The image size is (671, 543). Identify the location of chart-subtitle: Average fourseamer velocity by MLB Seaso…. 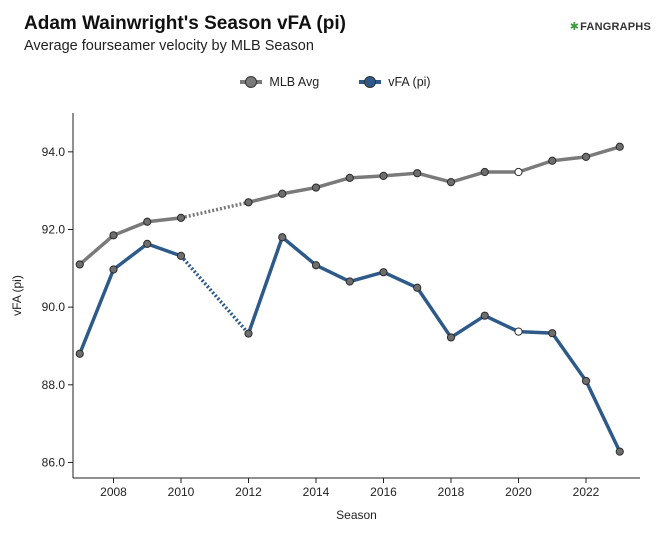
(169, 46).